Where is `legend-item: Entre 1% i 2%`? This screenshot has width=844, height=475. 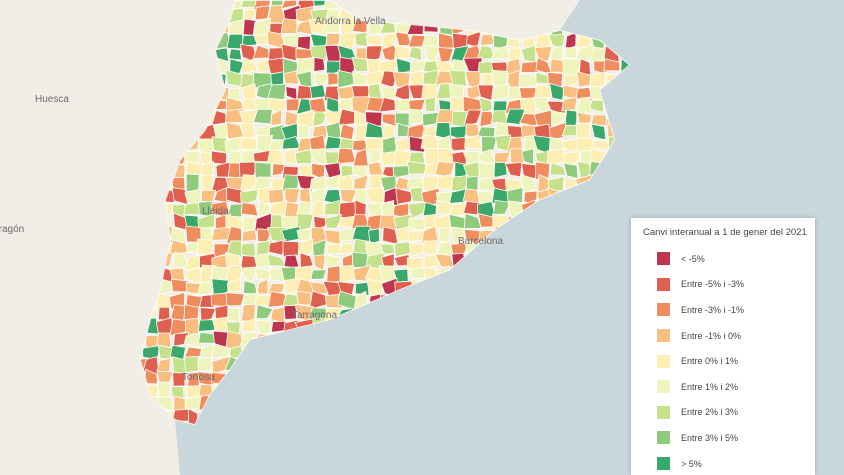 legend-item: Entre 1% i 2% is located at coordinates (736, 387).